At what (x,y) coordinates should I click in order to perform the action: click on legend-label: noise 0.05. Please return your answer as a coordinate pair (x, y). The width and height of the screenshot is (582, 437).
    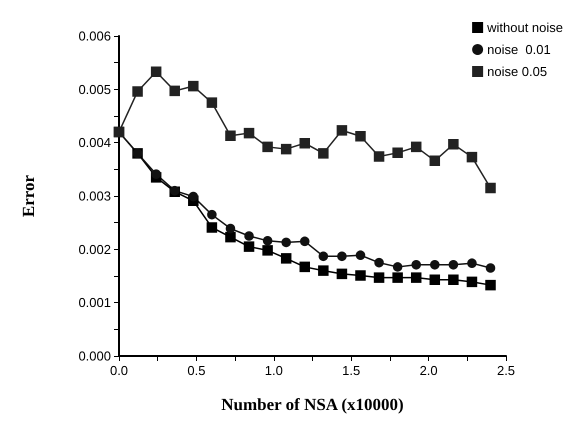
    Looking at the image, I should click on (517, 71).